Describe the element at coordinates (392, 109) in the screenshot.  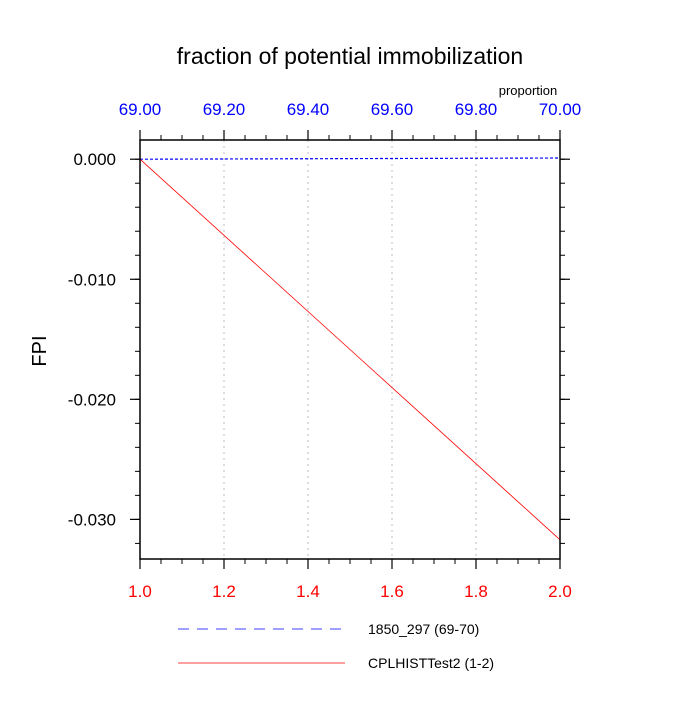
I see `top-tick-label: 69.60` at that location.